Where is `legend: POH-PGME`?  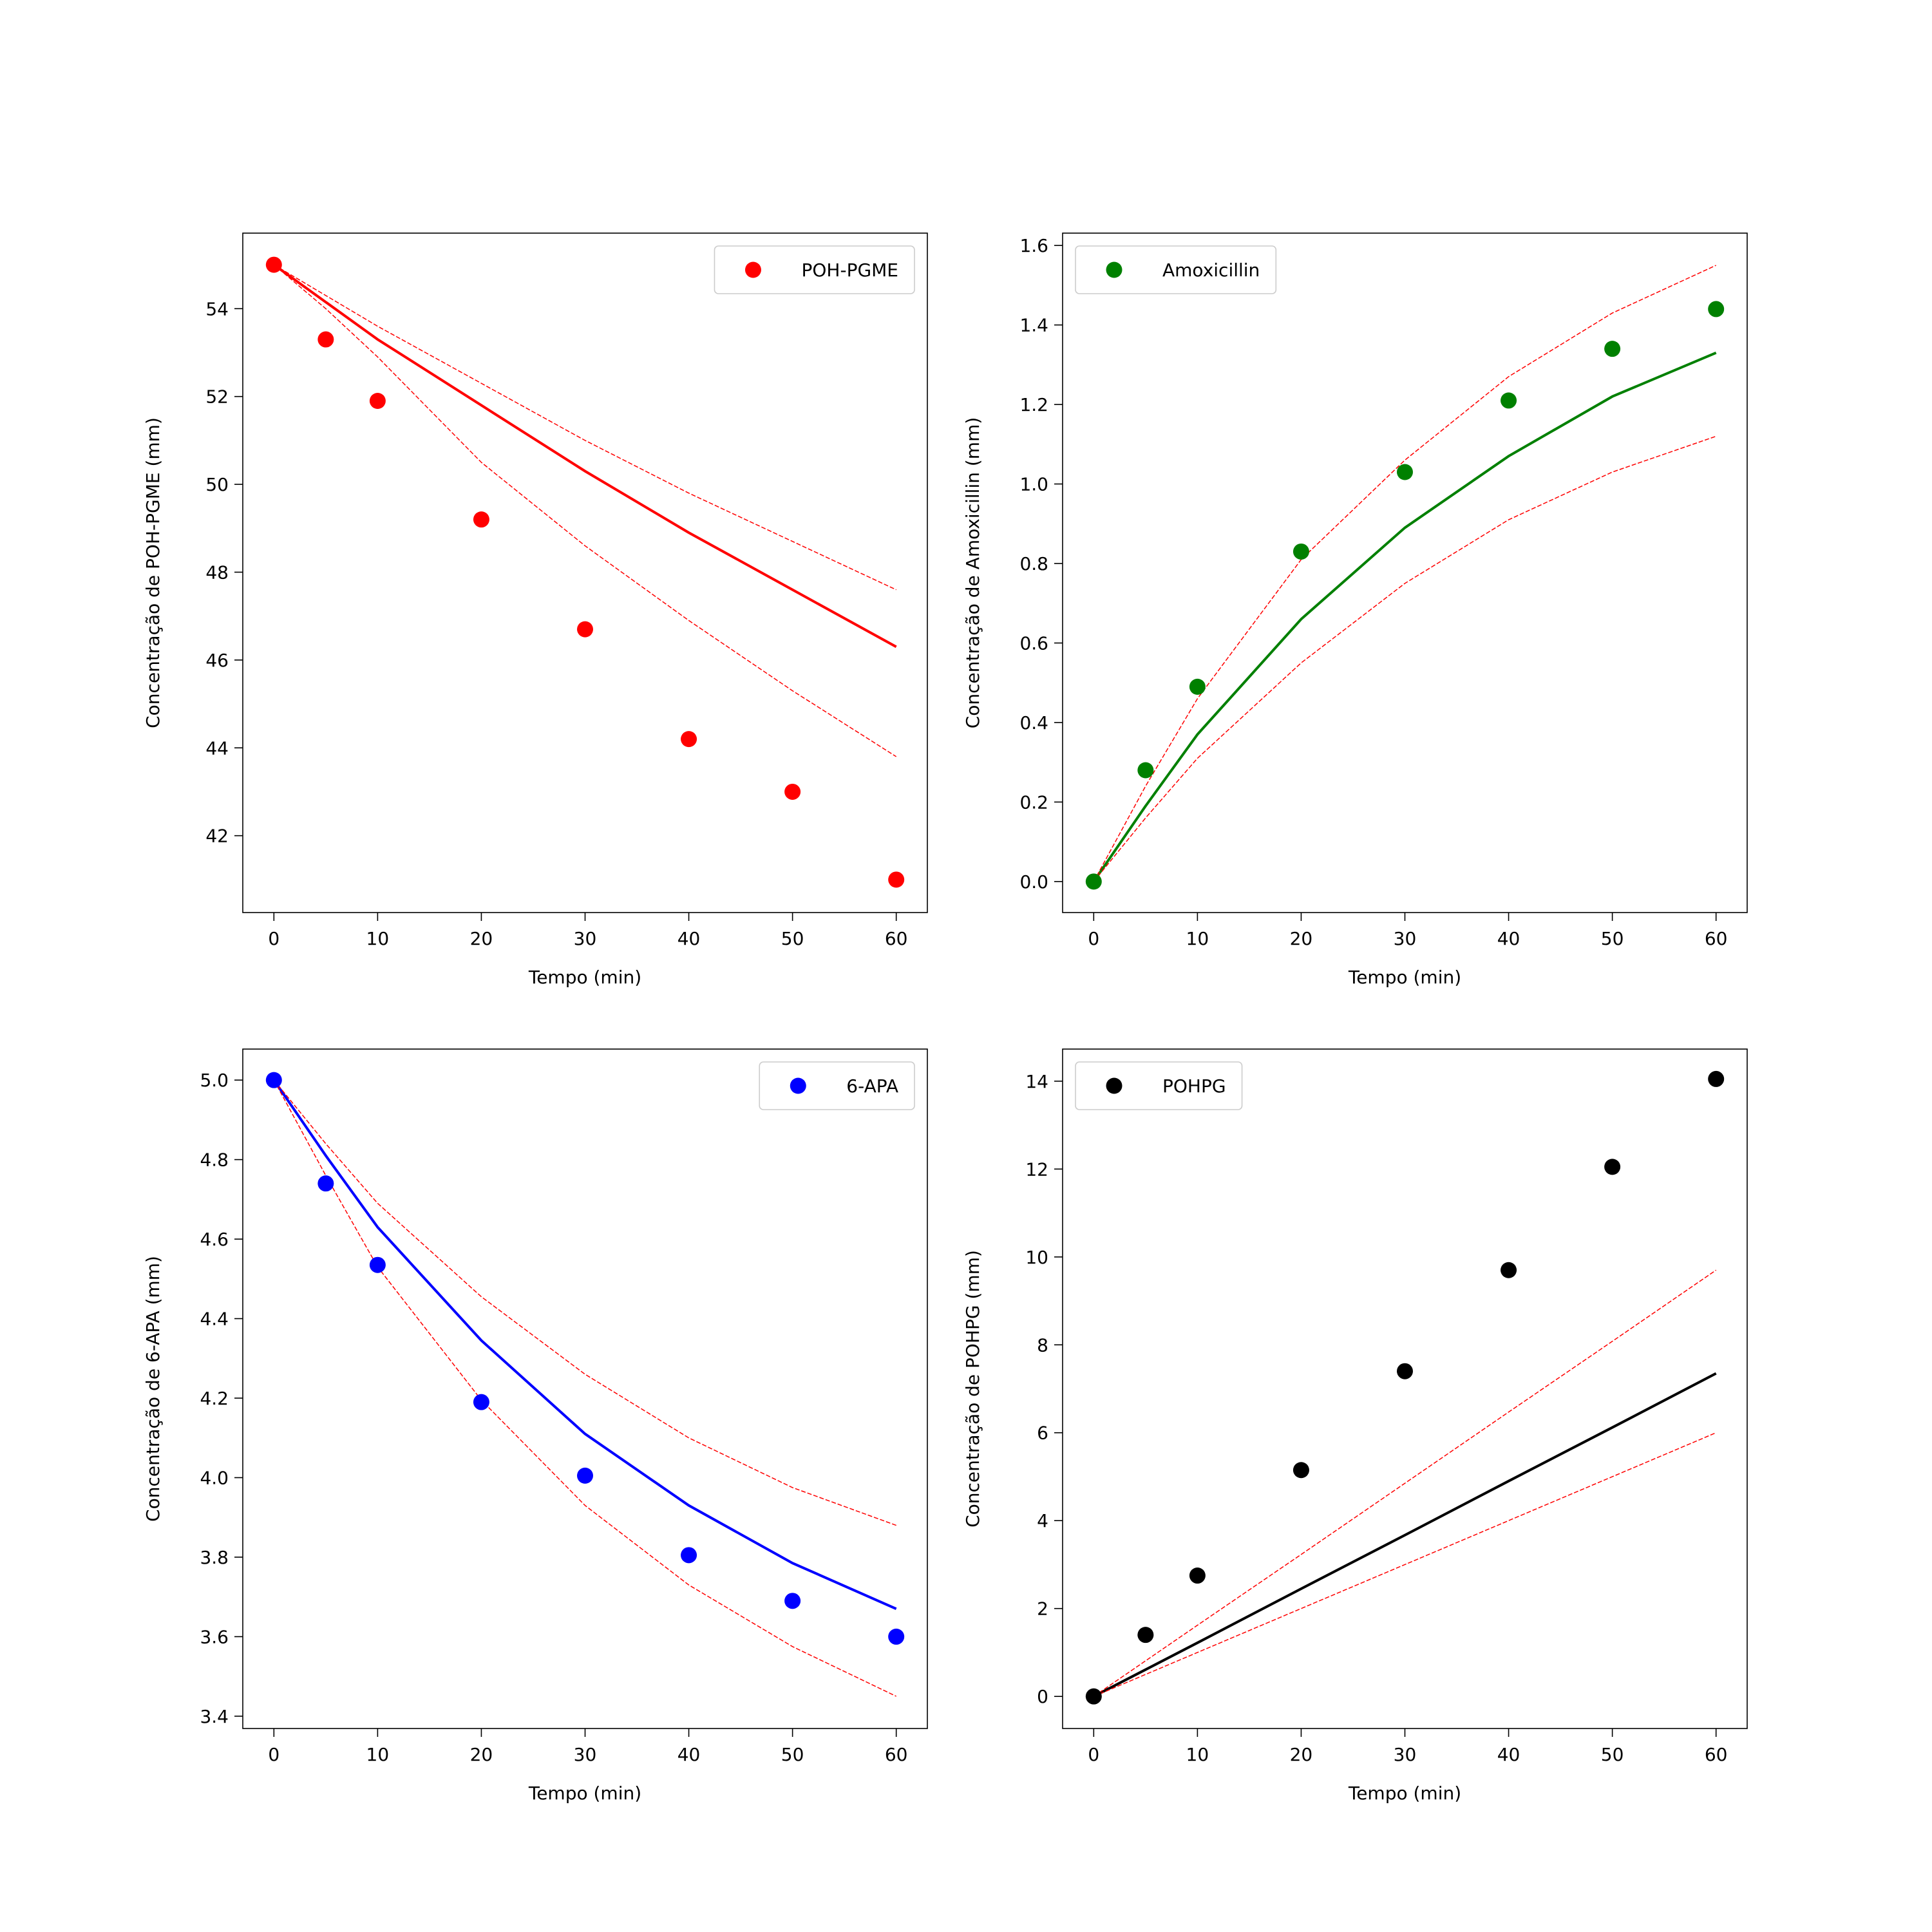
legend: POH-PGME is located at coordinates (814, 269).